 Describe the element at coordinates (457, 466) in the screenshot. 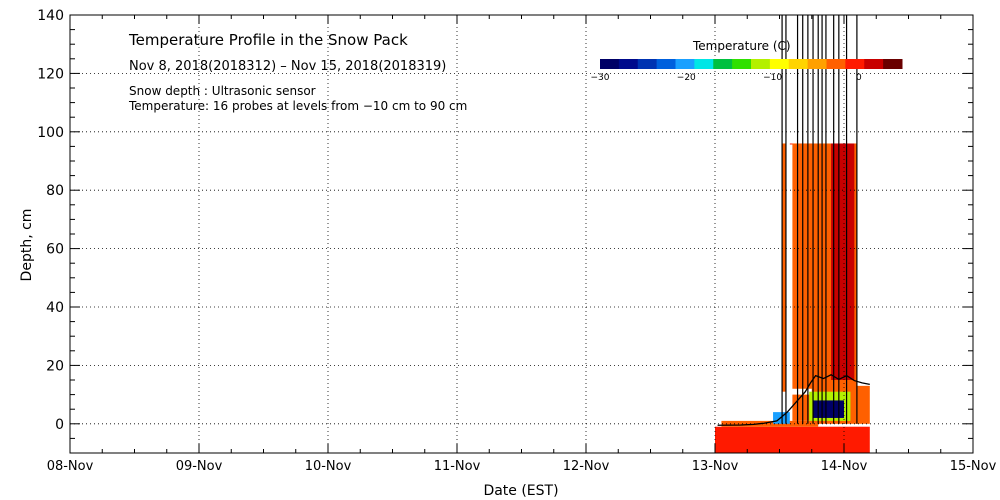

I see `x-tick-label: 11-Nov` at that location.